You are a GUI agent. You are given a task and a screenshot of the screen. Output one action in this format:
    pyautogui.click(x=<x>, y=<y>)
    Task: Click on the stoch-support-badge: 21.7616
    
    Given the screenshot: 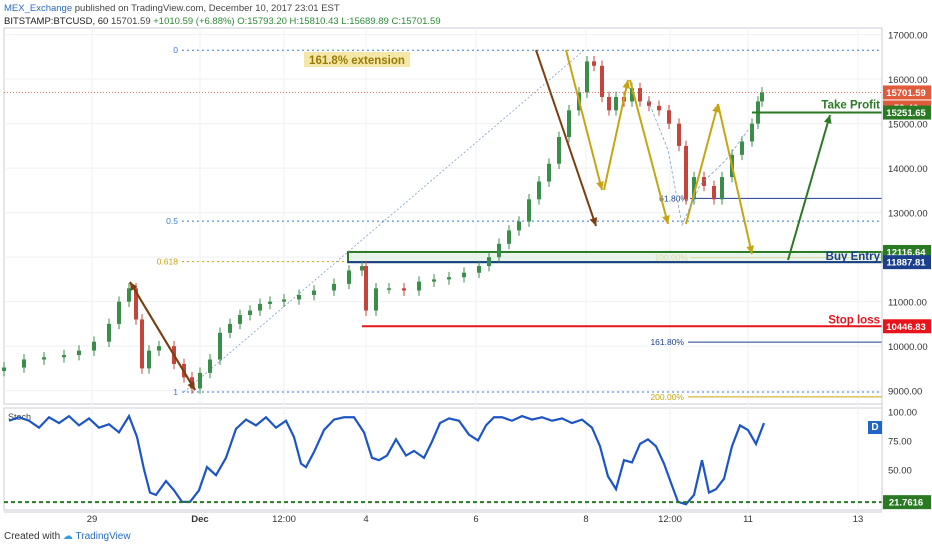 What is the action you would take?
    pyautogui.click(x=906, y=503)
    